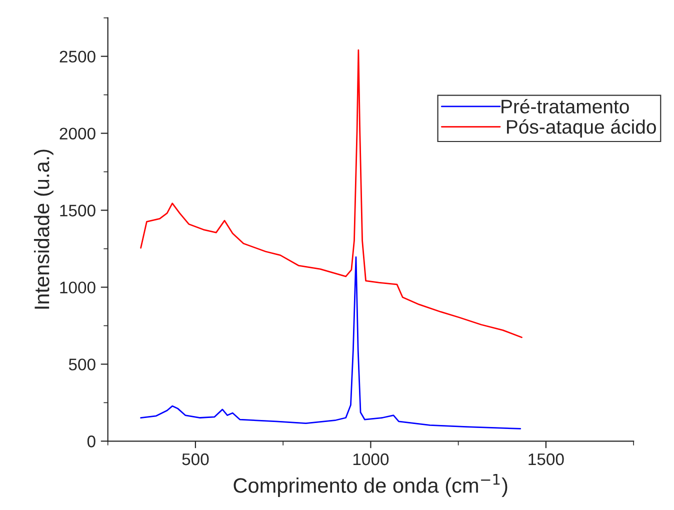 Image resolution: width=674 pixels, height=510 pixels. I want to click on y-tick-label: 0, so click(91, 442).